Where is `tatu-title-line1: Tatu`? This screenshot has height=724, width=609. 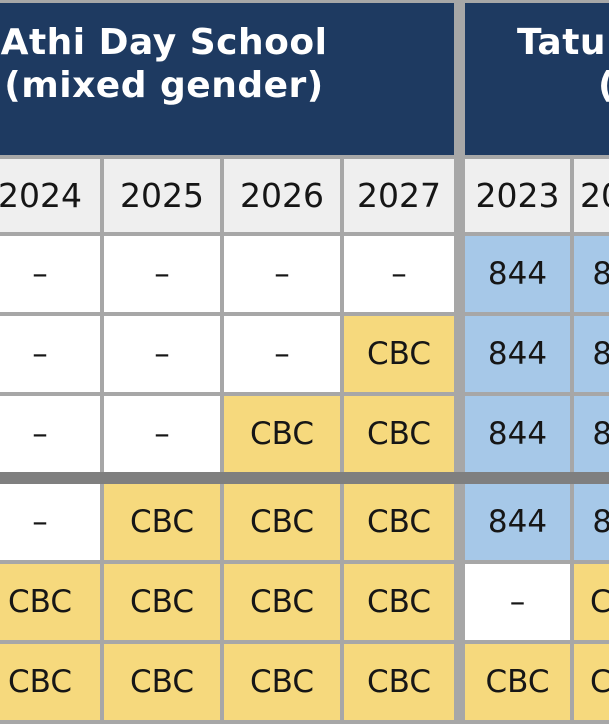 tatu-title-line1: Tatu is located at coordinates (562, 42).